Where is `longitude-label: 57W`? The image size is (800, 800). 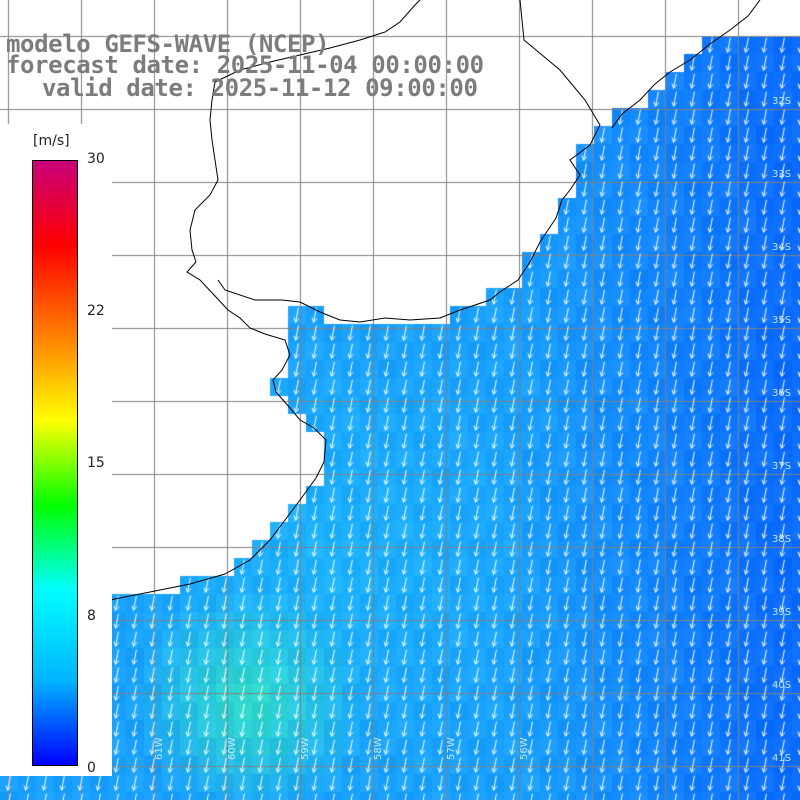
longitude-label: 57W is located at coordinates (451, 748).